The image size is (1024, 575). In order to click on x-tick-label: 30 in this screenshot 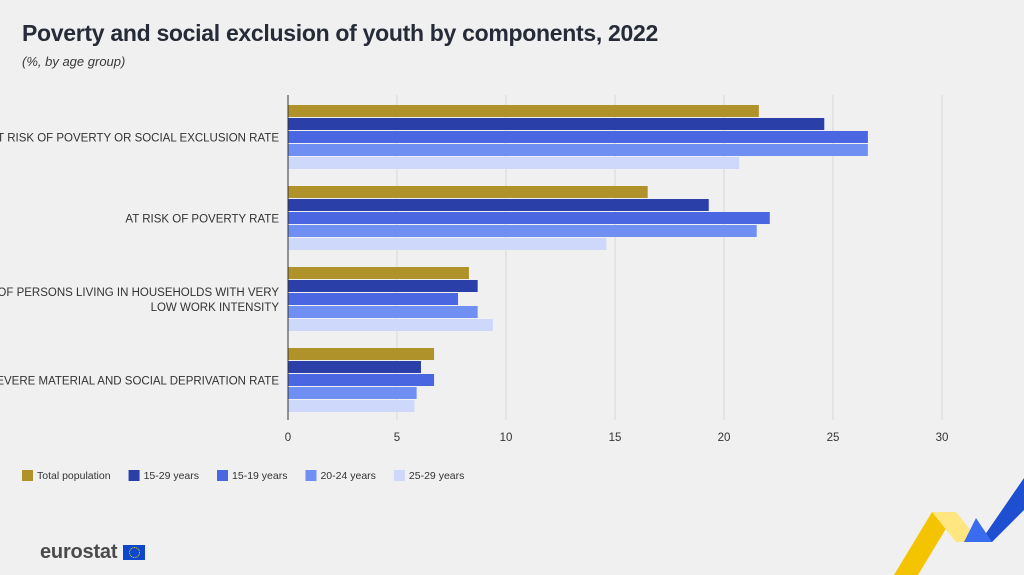, I will do `click(942, 438)`.